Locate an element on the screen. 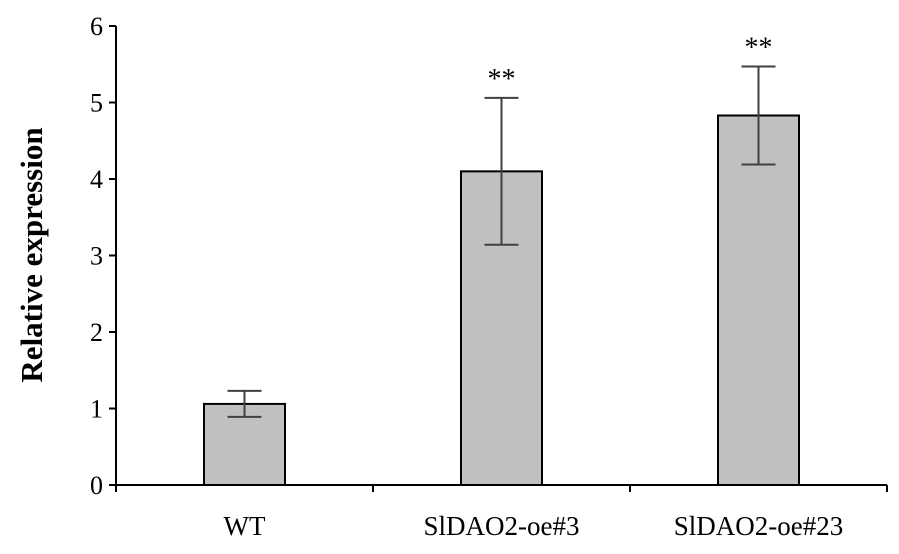  y-axis-title: Relative expression is located at coordinates (31, 254).